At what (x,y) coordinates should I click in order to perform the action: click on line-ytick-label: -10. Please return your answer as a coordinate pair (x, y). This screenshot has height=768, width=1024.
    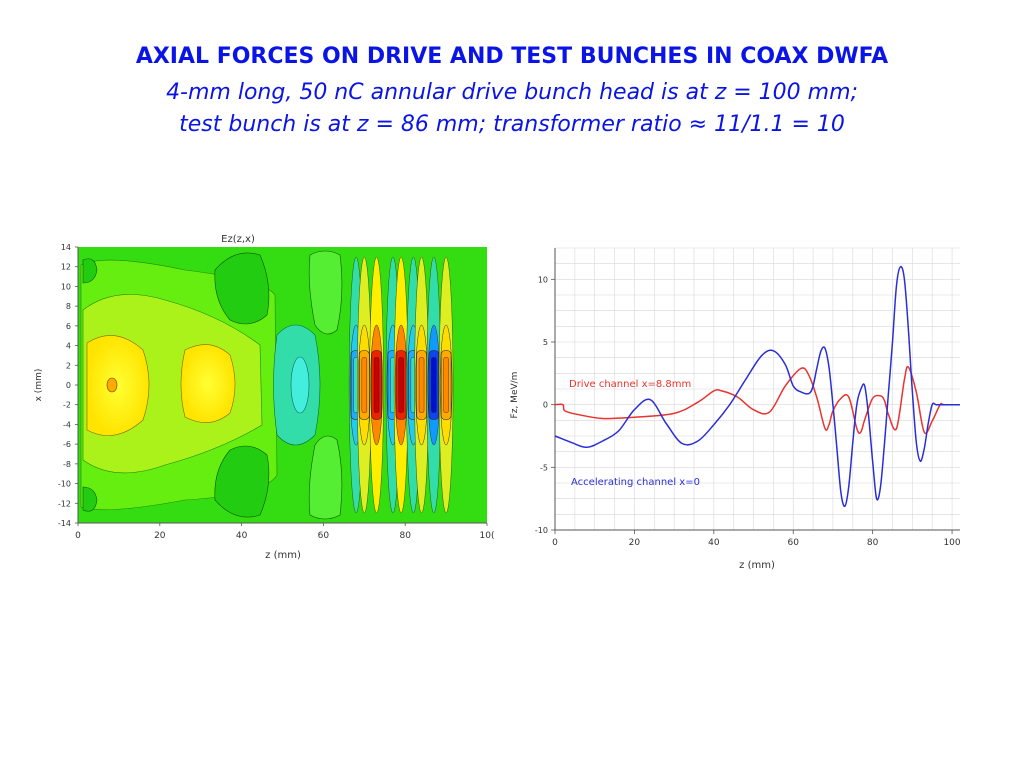
    Looking at the image, I should click on (541, 530).